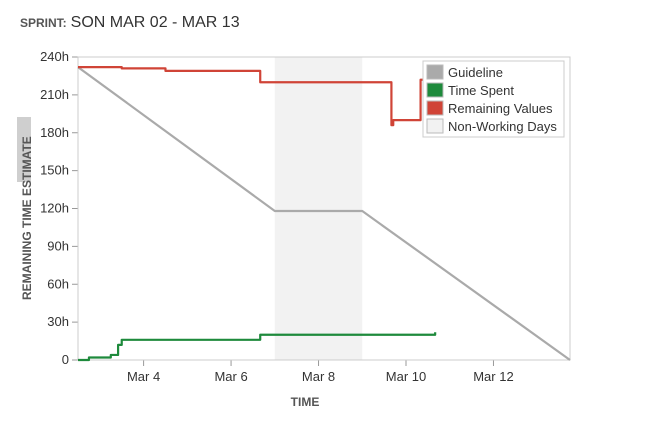  Describe the element at coordinates (318, 376) in the screenshot. I see `x-tick-label: Mar 8` at that location.